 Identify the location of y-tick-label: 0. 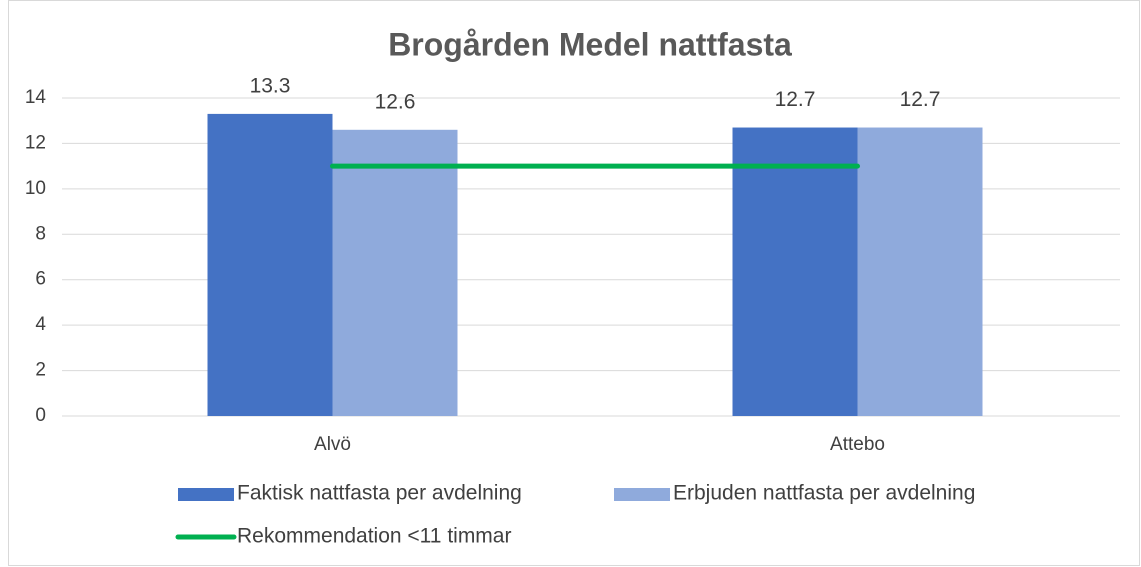
(40, 415).